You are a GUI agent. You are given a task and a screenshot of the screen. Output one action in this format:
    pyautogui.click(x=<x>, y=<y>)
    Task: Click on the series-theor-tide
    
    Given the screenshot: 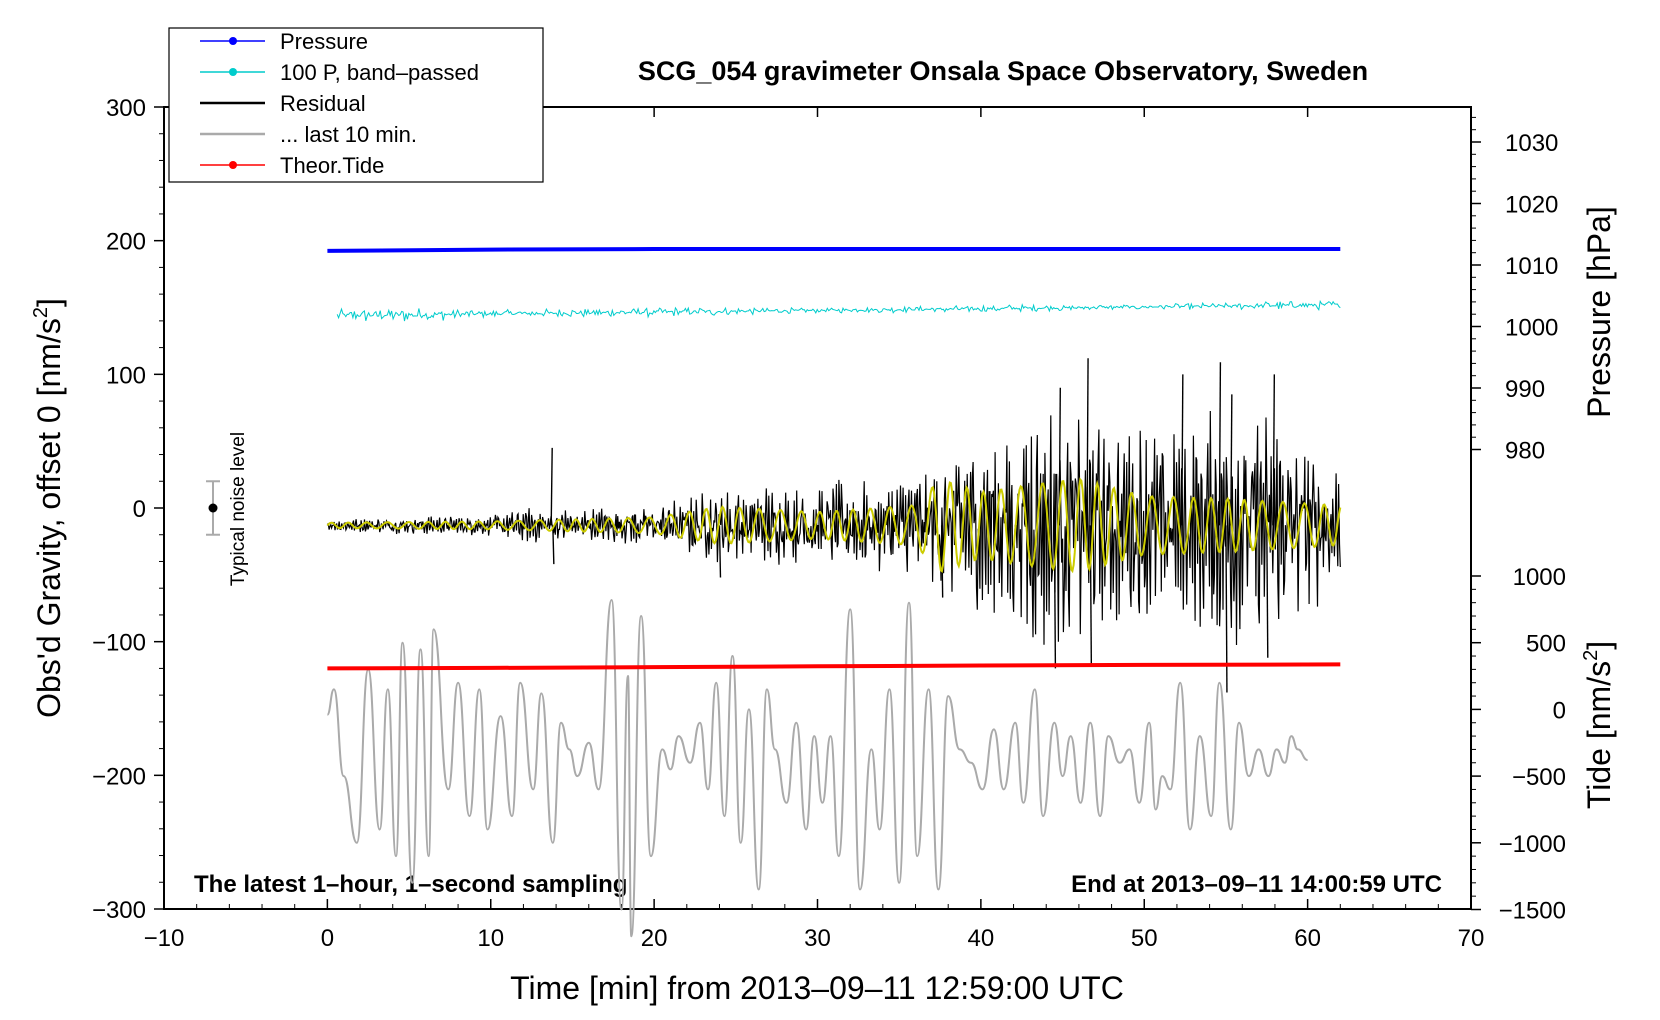 What is the action you would take?
    pyautogui.click(x=834, y=666)
    